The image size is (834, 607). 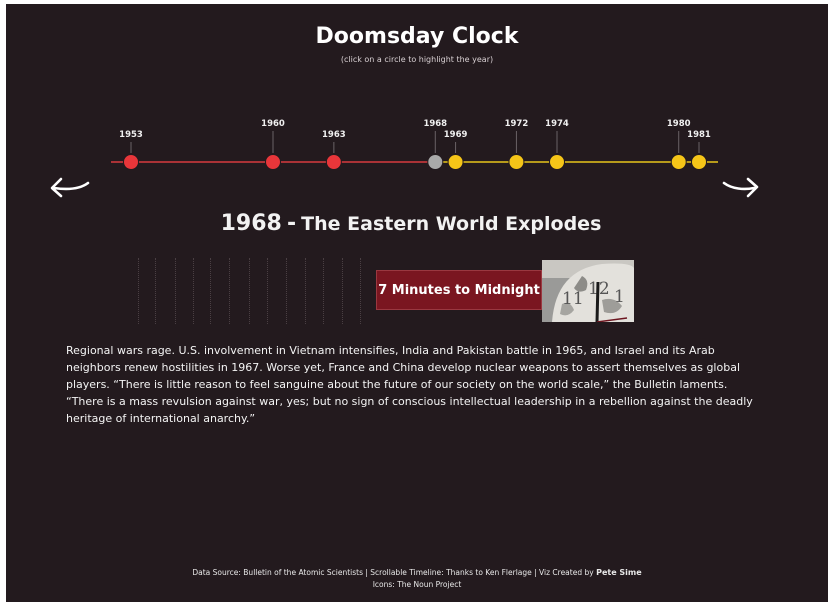 I want to click on year-circle-1981, so click(x=699, y=162).